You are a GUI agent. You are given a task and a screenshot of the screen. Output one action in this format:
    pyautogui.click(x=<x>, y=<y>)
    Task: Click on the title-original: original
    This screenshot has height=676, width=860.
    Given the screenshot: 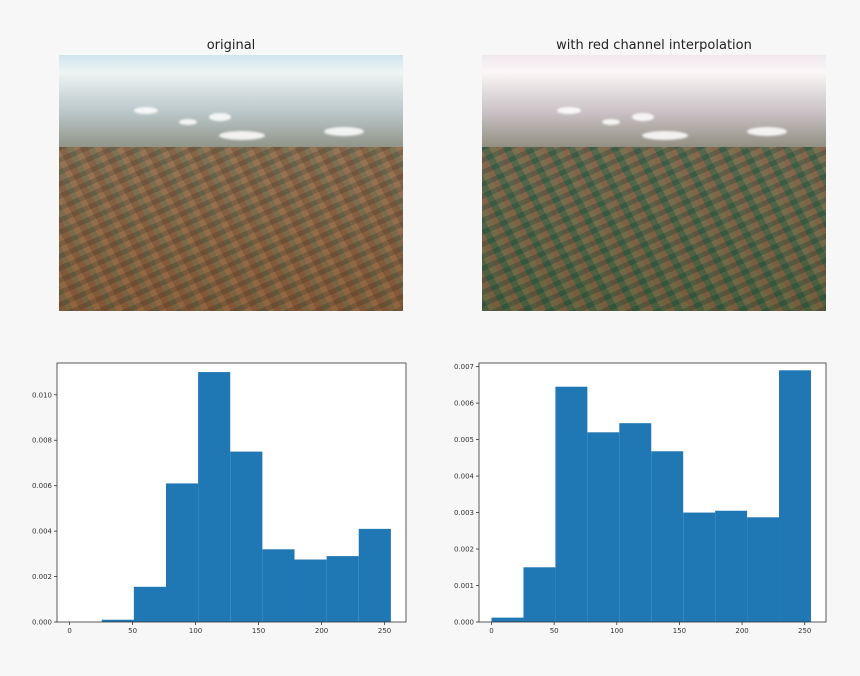 What is the action you would take?
    pyautogui.click(x=231, y=45)
    